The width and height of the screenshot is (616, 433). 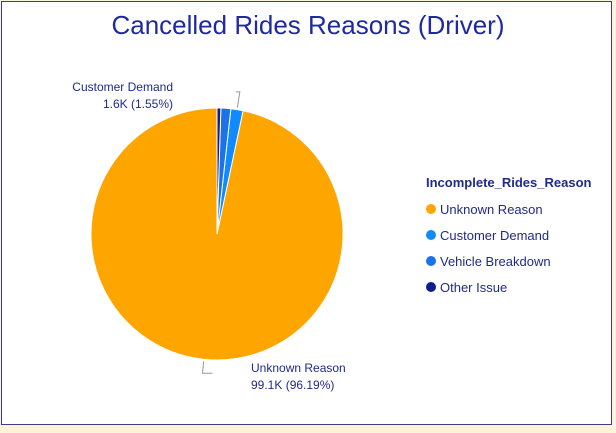 I want to click on data-label-name: Customer Demand, so click(x=122, y=87).